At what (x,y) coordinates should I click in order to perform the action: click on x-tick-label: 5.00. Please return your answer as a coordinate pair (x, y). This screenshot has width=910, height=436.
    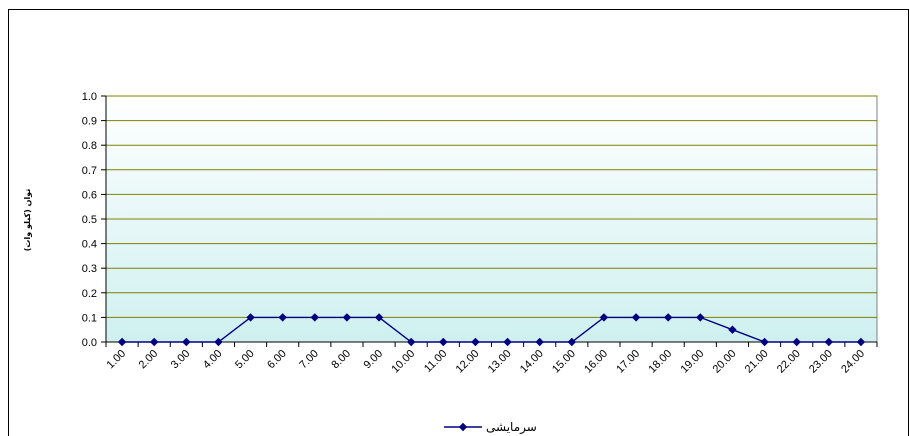
    Looking at the image, I should click on (245, 360).